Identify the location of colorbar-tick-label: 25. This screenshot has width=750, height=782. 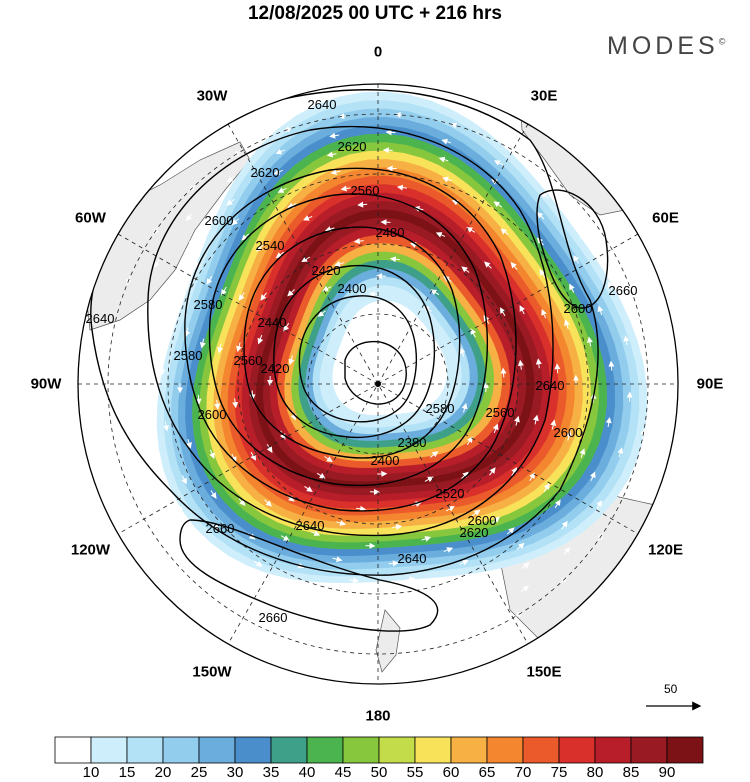
(199, 772).